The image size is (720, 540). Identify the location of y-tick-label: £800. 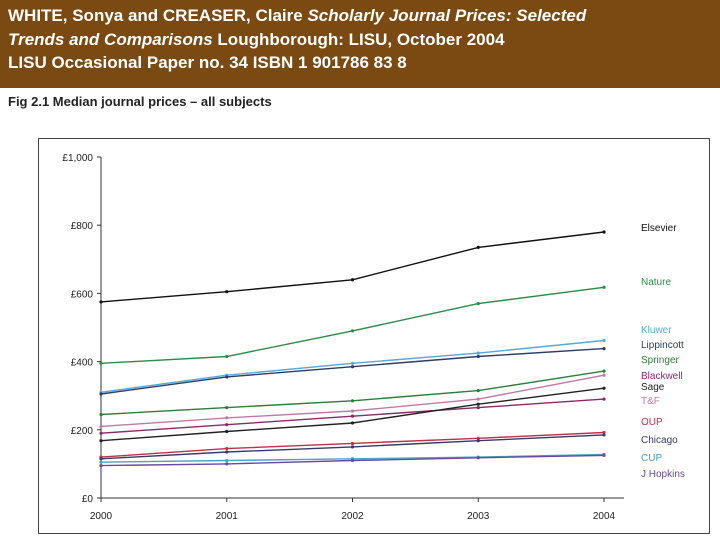
(82, 226).